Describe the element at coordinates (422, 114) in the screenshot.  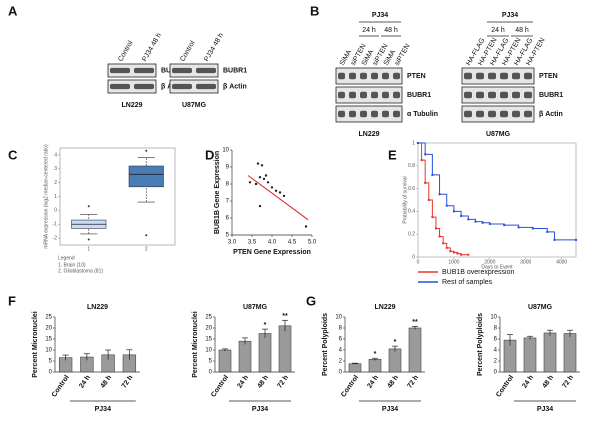
I see `row-label: α Tubulin` at that location.